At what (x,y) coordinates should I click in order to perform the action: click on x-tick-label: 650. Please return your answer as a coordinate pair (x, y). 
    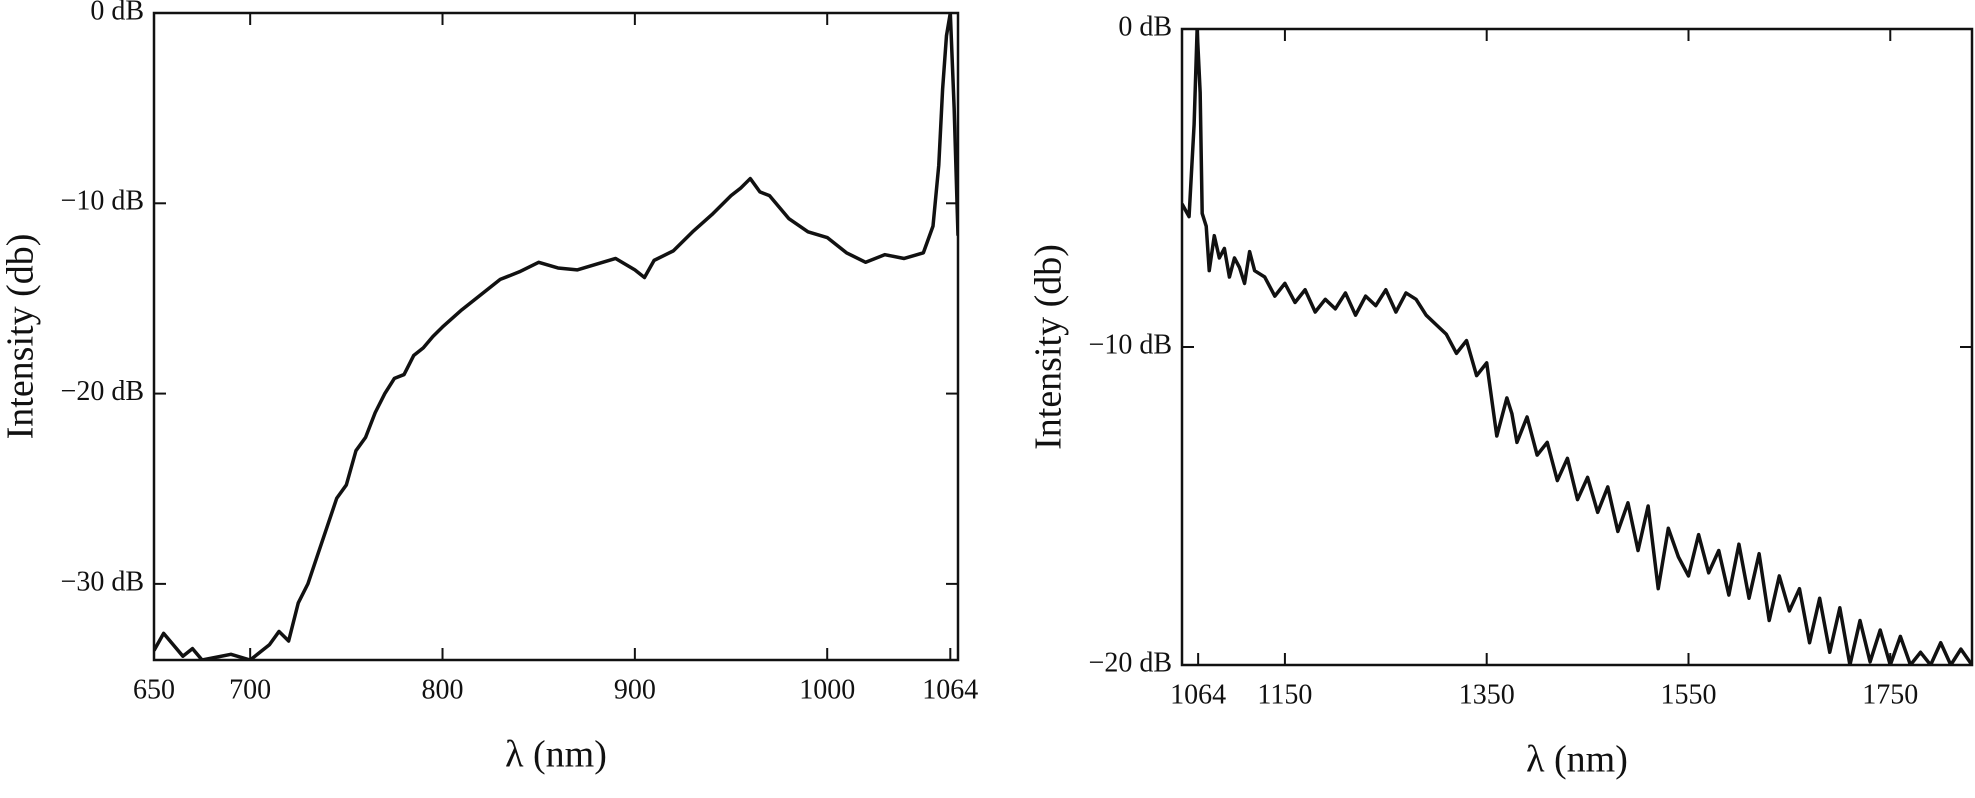
    Looking at the image, I should click on (154, 689).